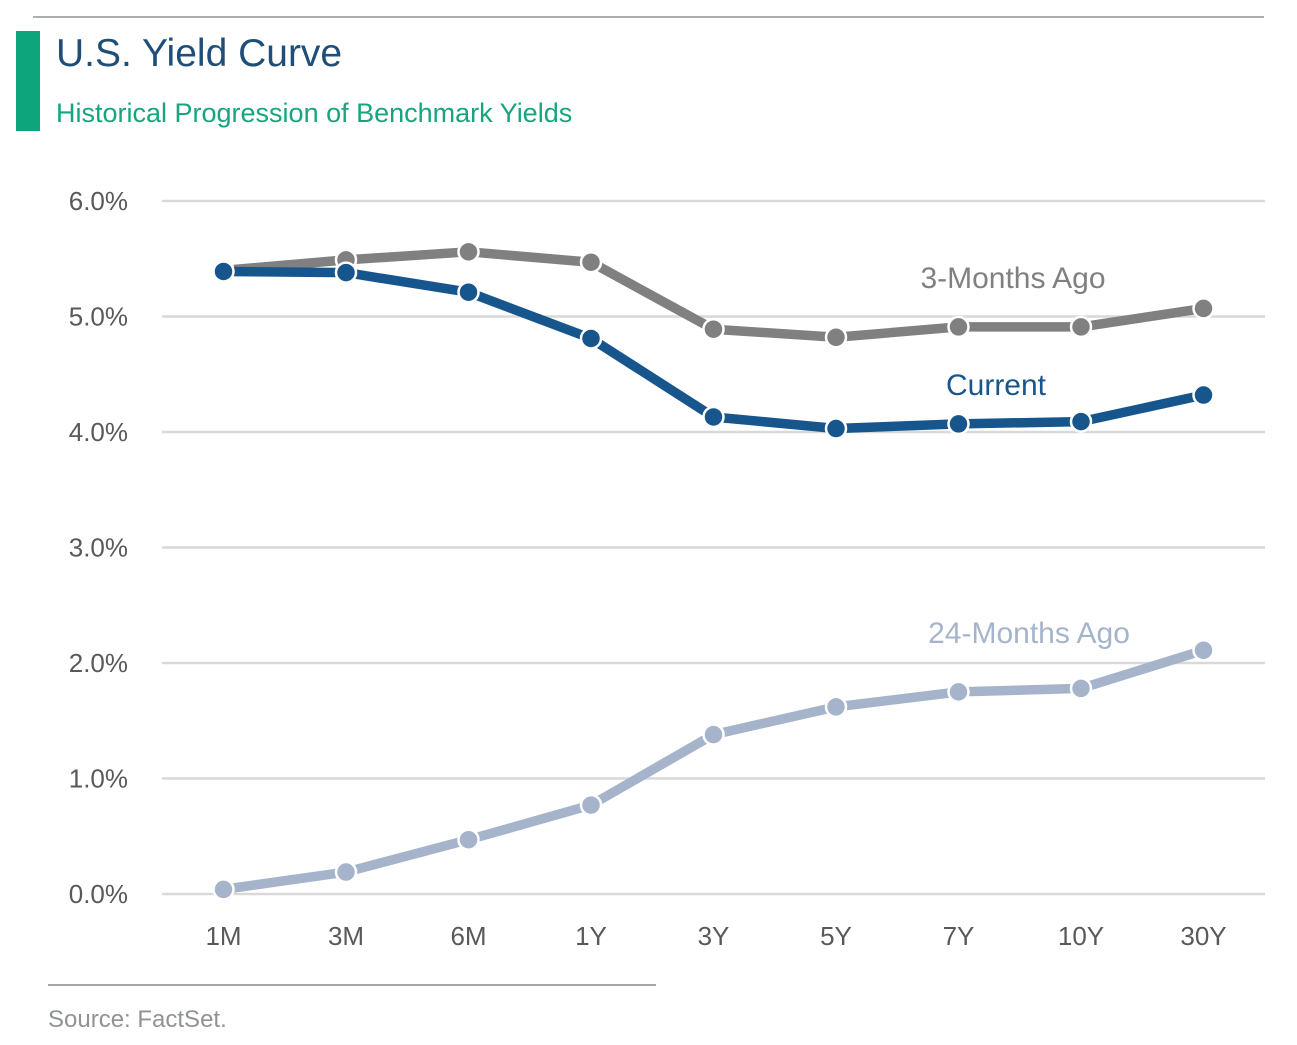  What do you see at coordinates (958, 424) in the screenshot?
I see `data-point-current-7y` at bounding box center [958, 424].